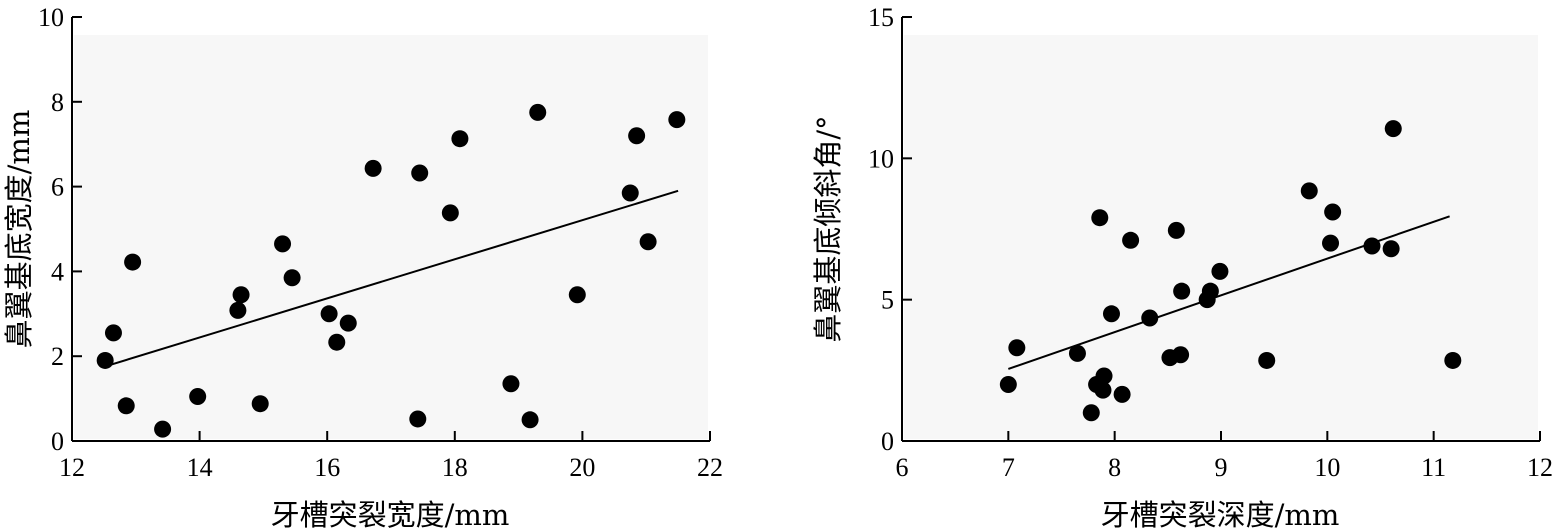 The height and width of the screenshot is (532, 1556). I want to click on y-axis-label: 鼻翼基底倾斜角/°, so click(828, 228).